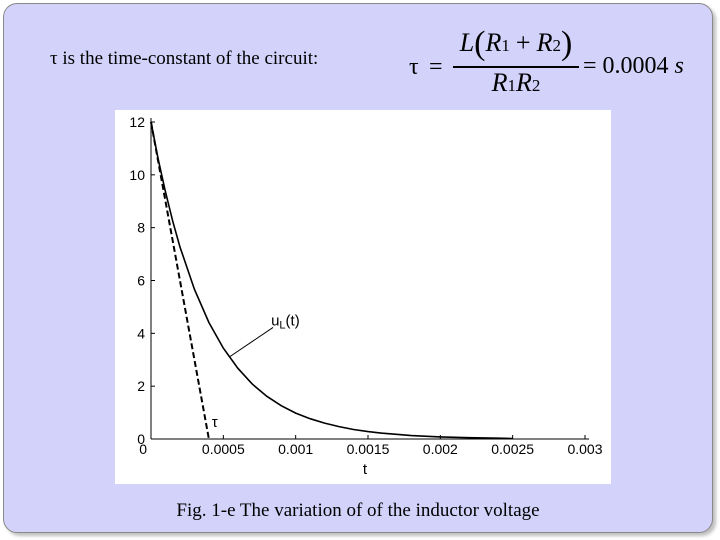 The width and height of the screenshot is (720, 540). Describe the element at coordinates (566, 43) in the screenshot. I see `num-paren-close: )` at that location.